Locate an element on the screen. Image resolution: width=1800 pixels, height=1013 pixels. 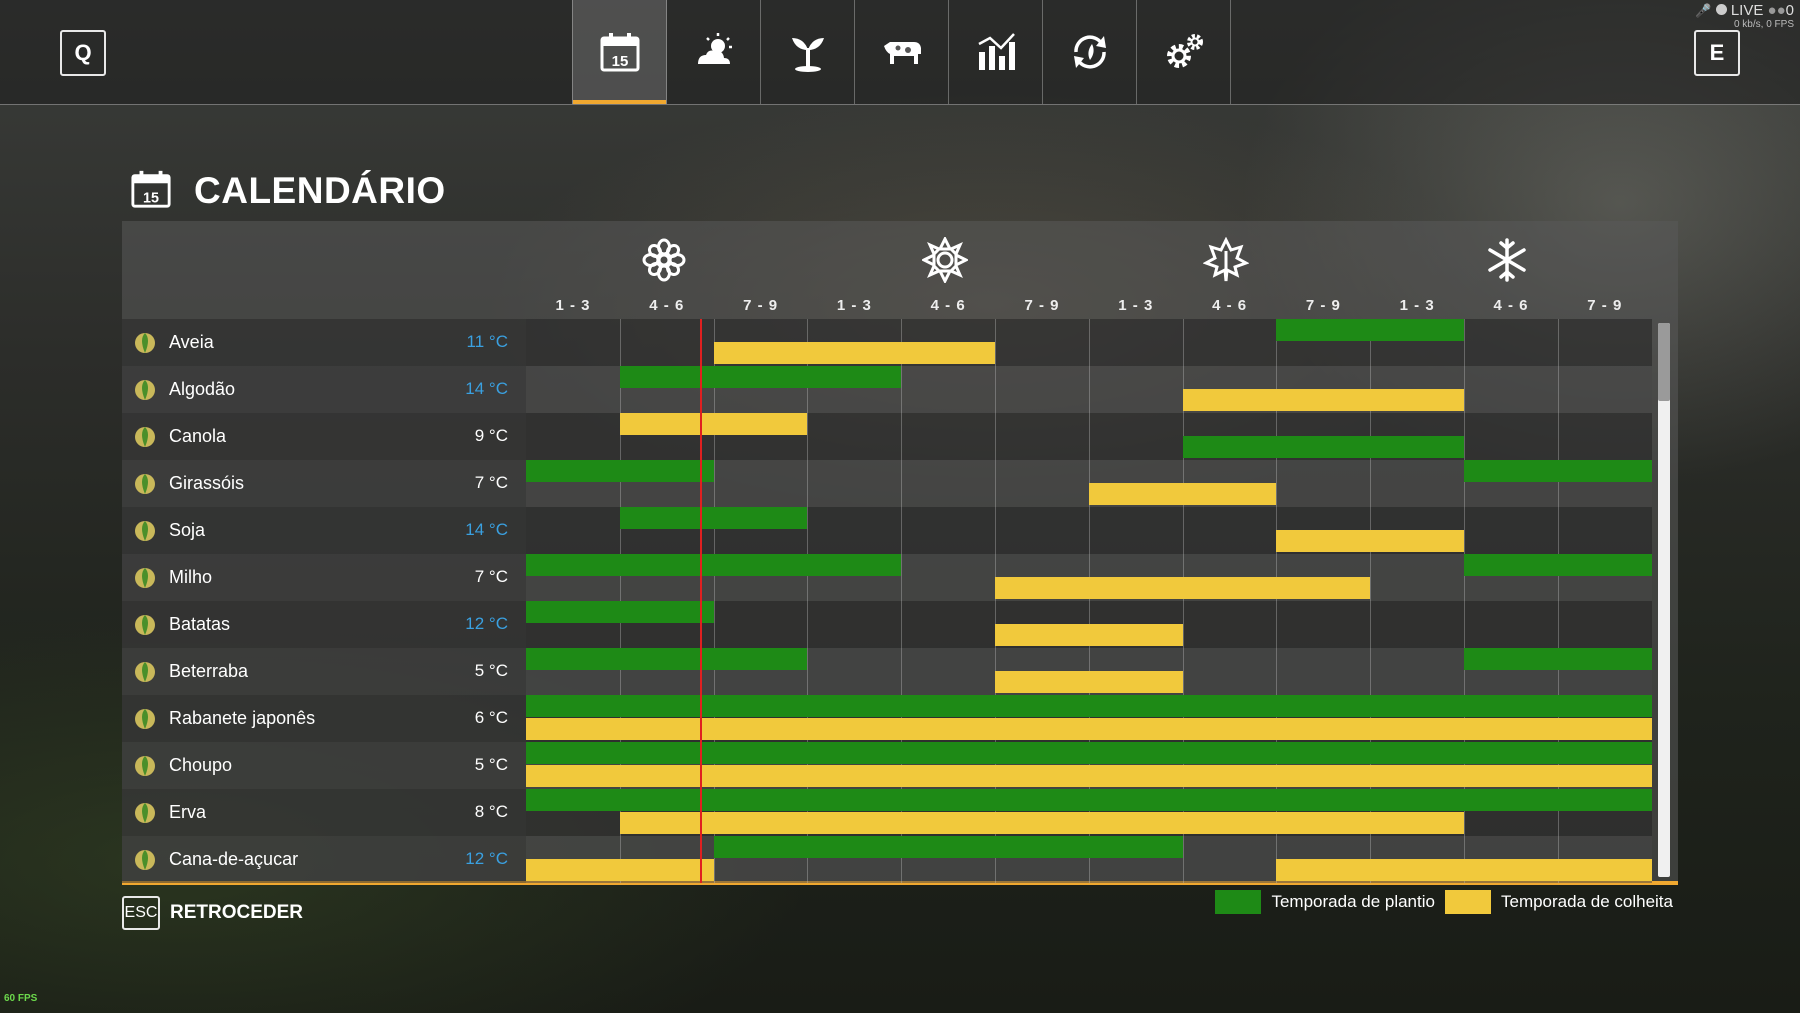
tab-crops is located at coordinates (808, 52).